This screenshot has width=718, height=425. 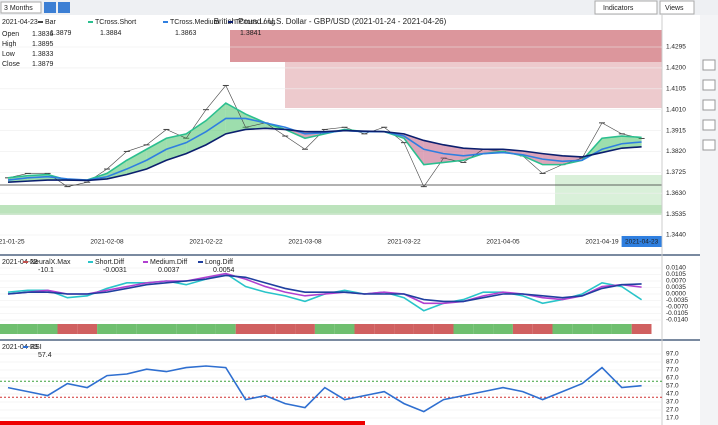 What do you see at coordinates (18, 8) in the screenshot?
I see `period: 3 Months` at bounding box center [18, 8].